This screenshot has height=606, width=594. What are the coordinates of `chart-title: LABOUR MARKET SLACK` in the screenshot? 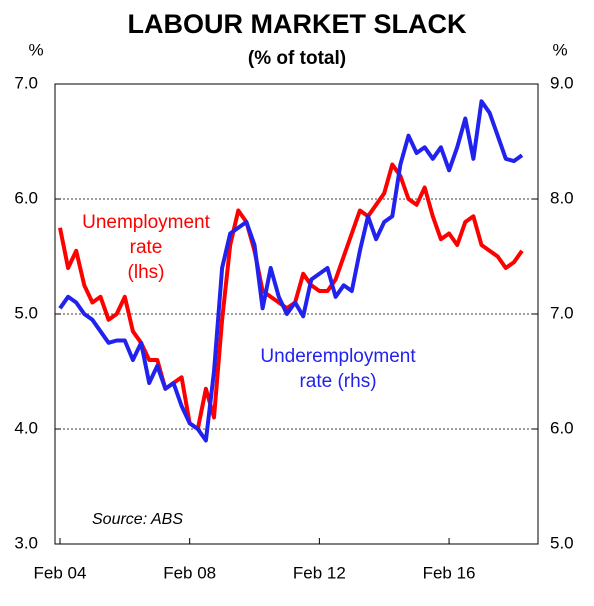 It's located at (297, 24).